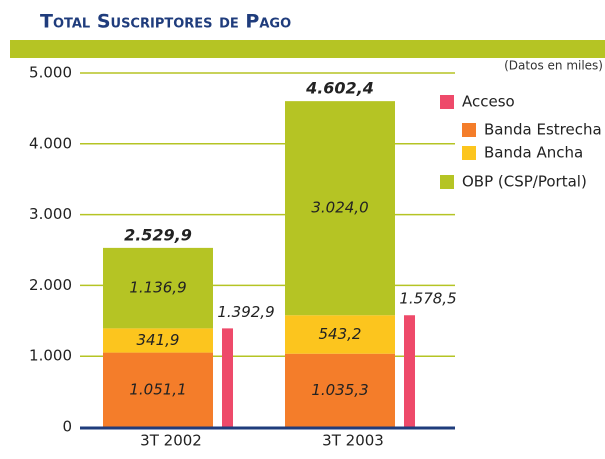 The image size is (605, 459). Describe the element at coordinates (488, 102) in the screenshot. I see `legend-label: Acceso` at that location.